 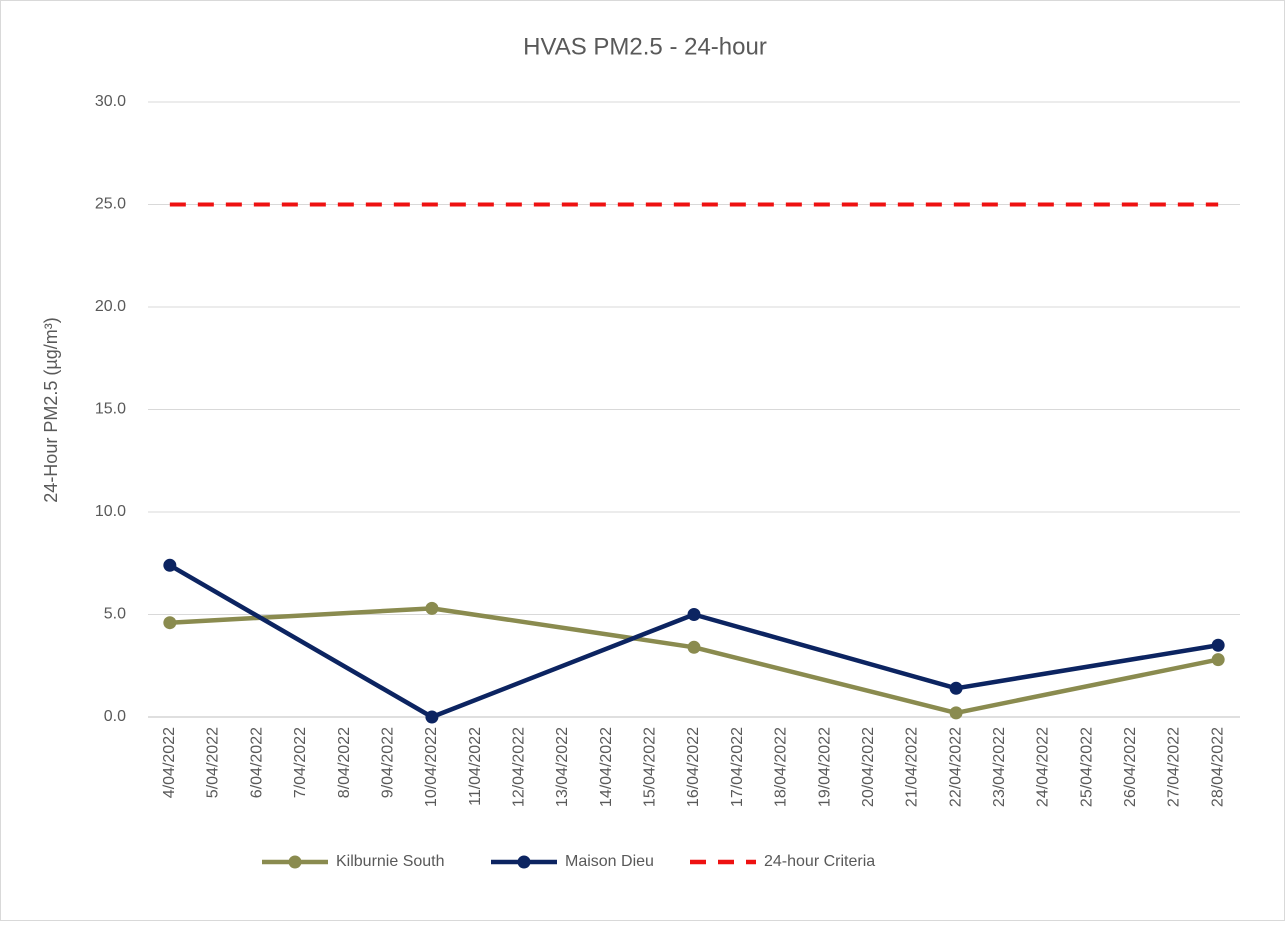 I want to click on y-tick-label: 0.0, so click(x=115, y=716).